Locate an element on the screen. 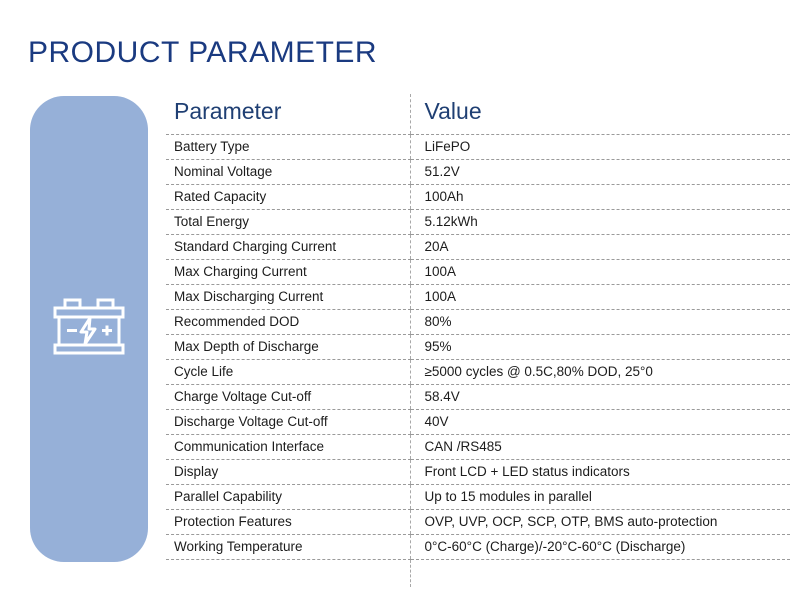 The width and height of the screenshot is (800, 600). table-row: Communication Interface CAN /RS485 is located at coordinates (478, 447).